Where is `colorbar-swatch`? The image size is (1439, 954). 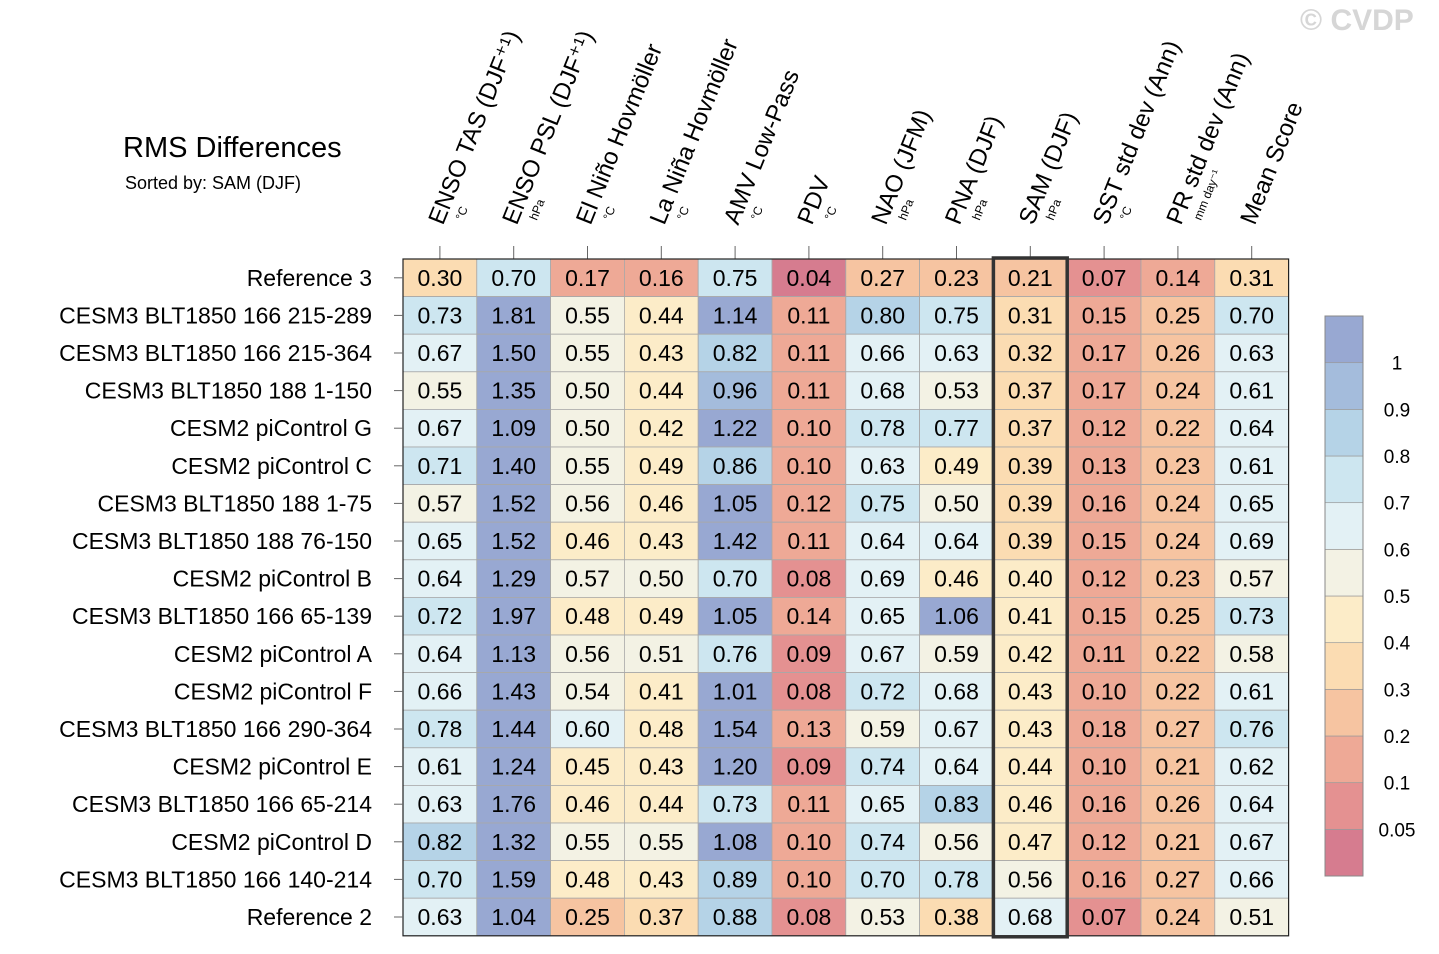
colorbar-swatch is located at coordinates (1344, 806).